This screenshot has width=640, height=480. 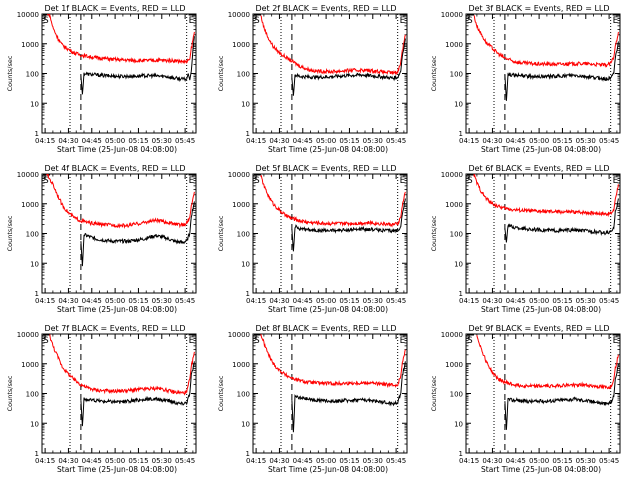 I want to click on panel-title: Det 7f BLACK = Events, RED = LLD, so click(x=114, y=328).